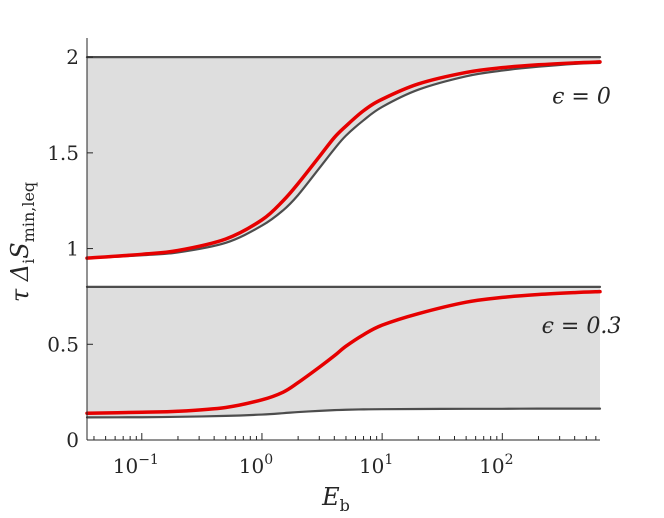 The height and width of the screenshot is (518, 664). I want to click on y-tick-label: 0.5, so click(63, 344).